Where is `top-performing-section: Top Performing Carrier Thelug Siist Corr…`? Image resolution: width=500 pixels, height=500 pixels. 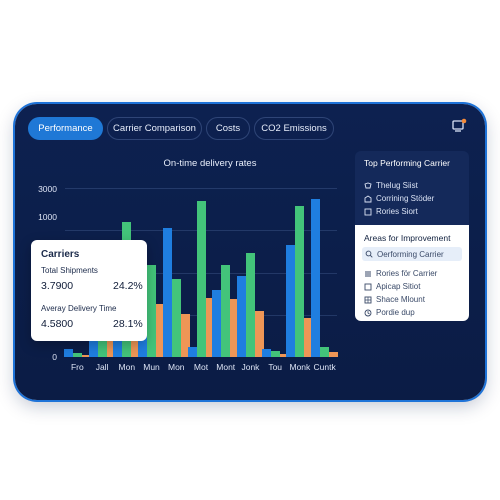
top-performing-section: Top Performing Carrier Thelug Siist Corr… is located at coordinates (412, 188).